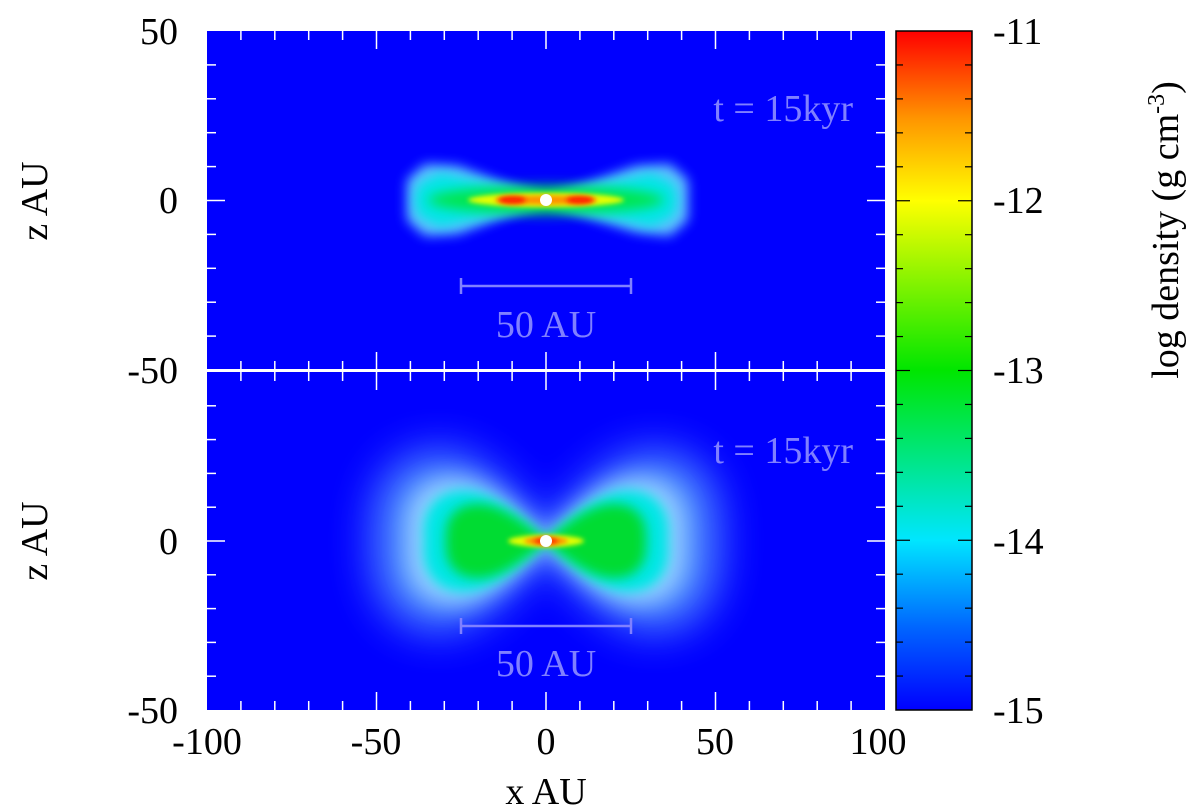  I want to click on y-tick-label-top-neg50: -50, so click(152, 371).